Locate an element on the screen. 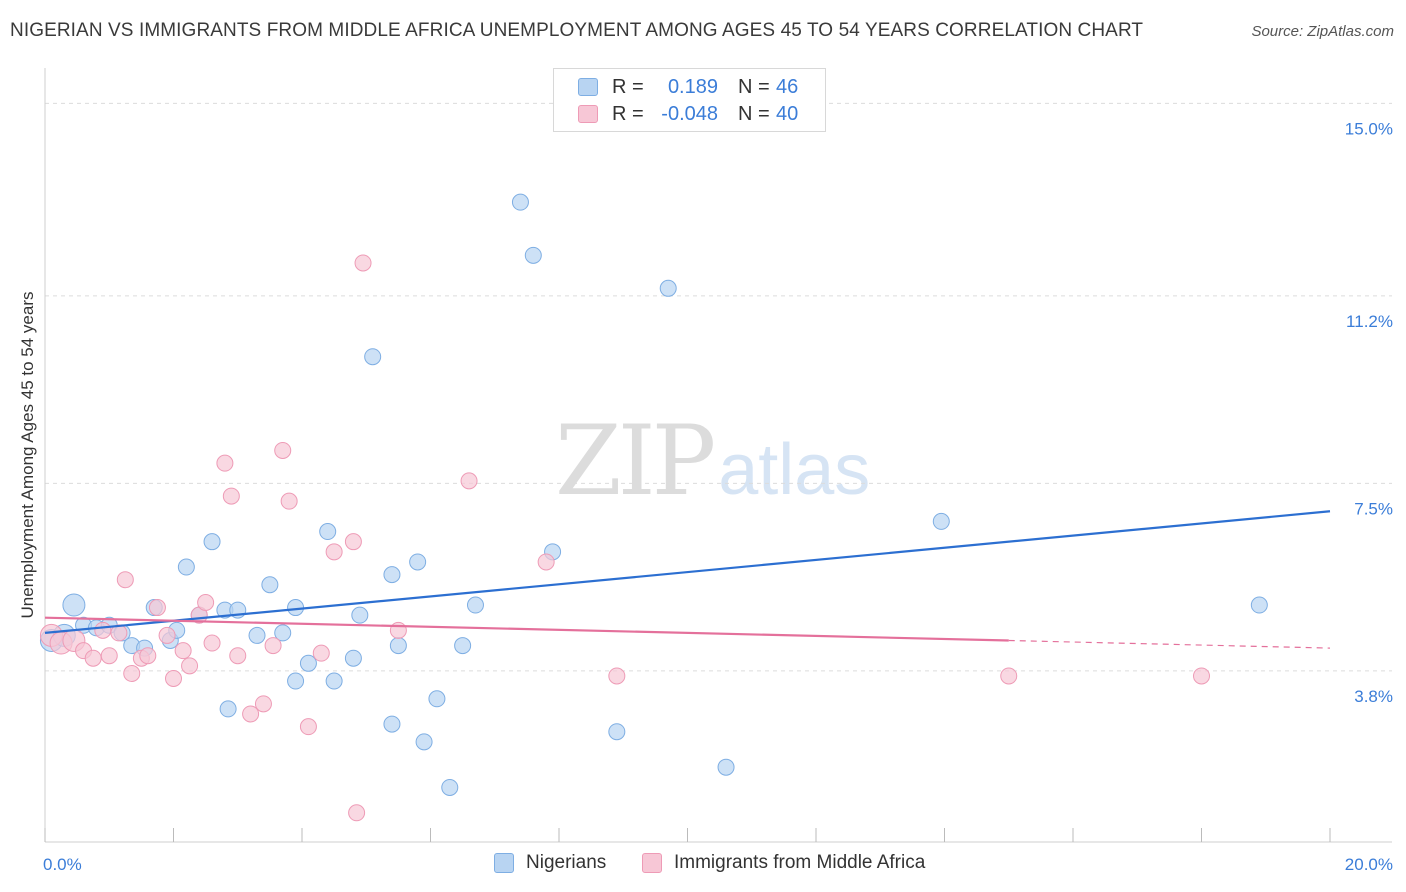 The width and height of the screenshot is (1406, 892). trend-line-extension is located at coordinates (1169, 644).